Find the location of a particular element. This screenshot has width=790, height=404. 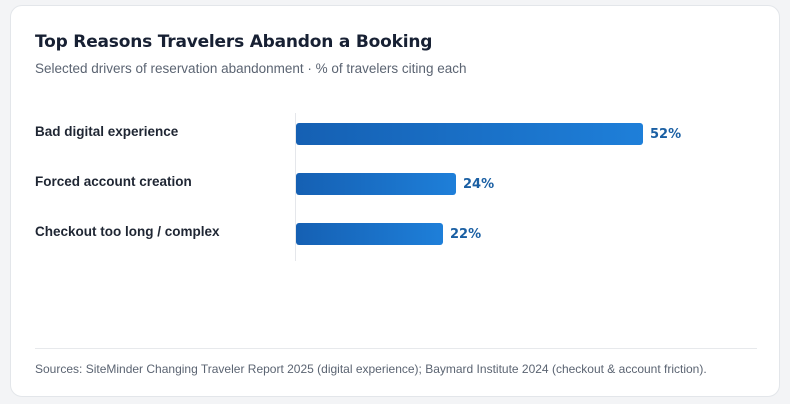

value-label: 52% is located at coordinates (666, 134).